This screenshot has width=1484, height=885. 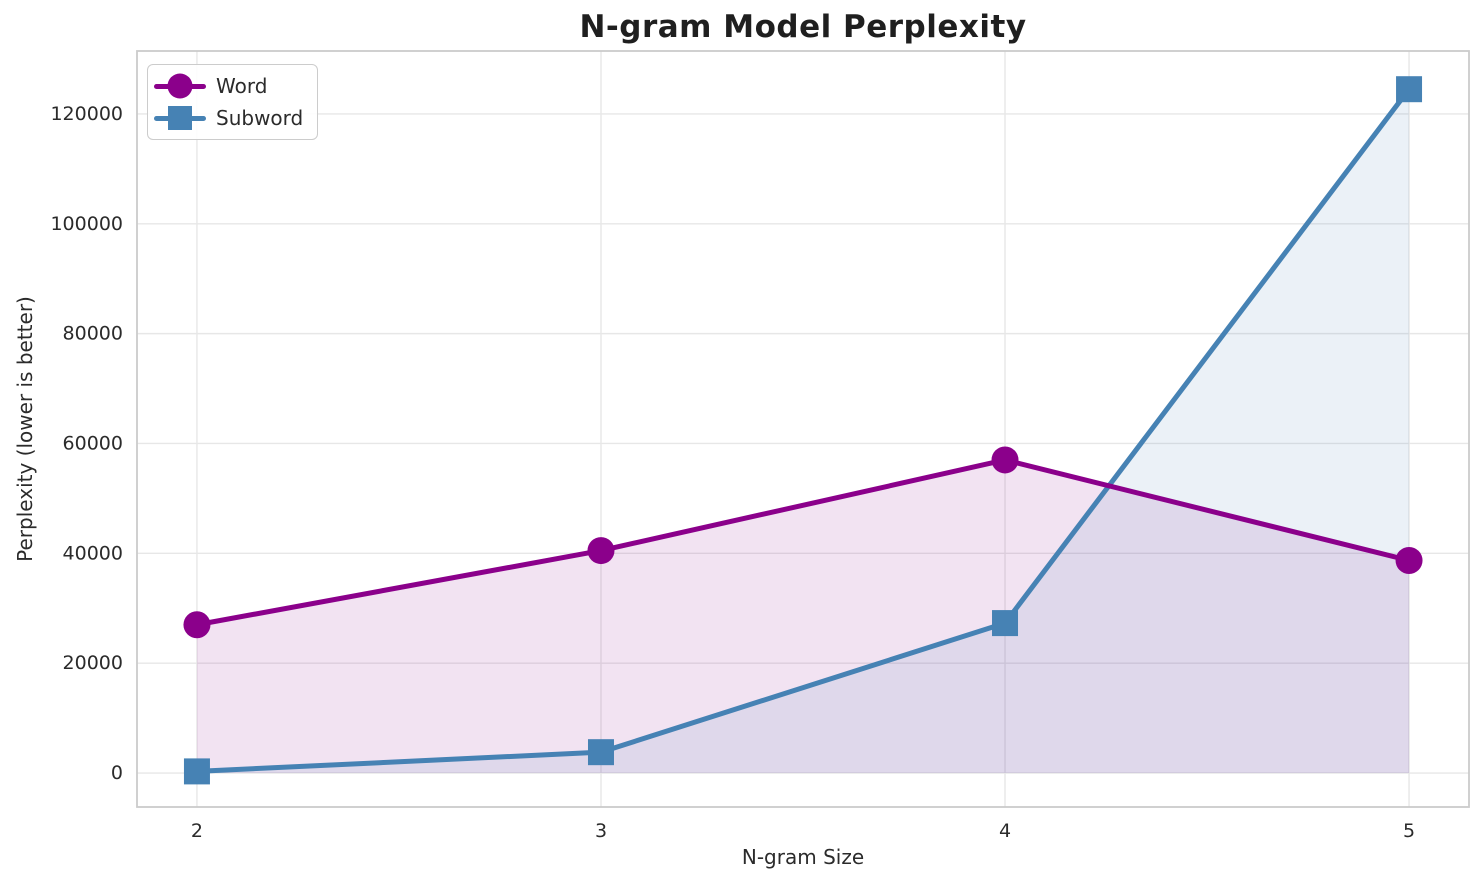 I want to click on word-series-marker-icon, so click(x=180, y=86).